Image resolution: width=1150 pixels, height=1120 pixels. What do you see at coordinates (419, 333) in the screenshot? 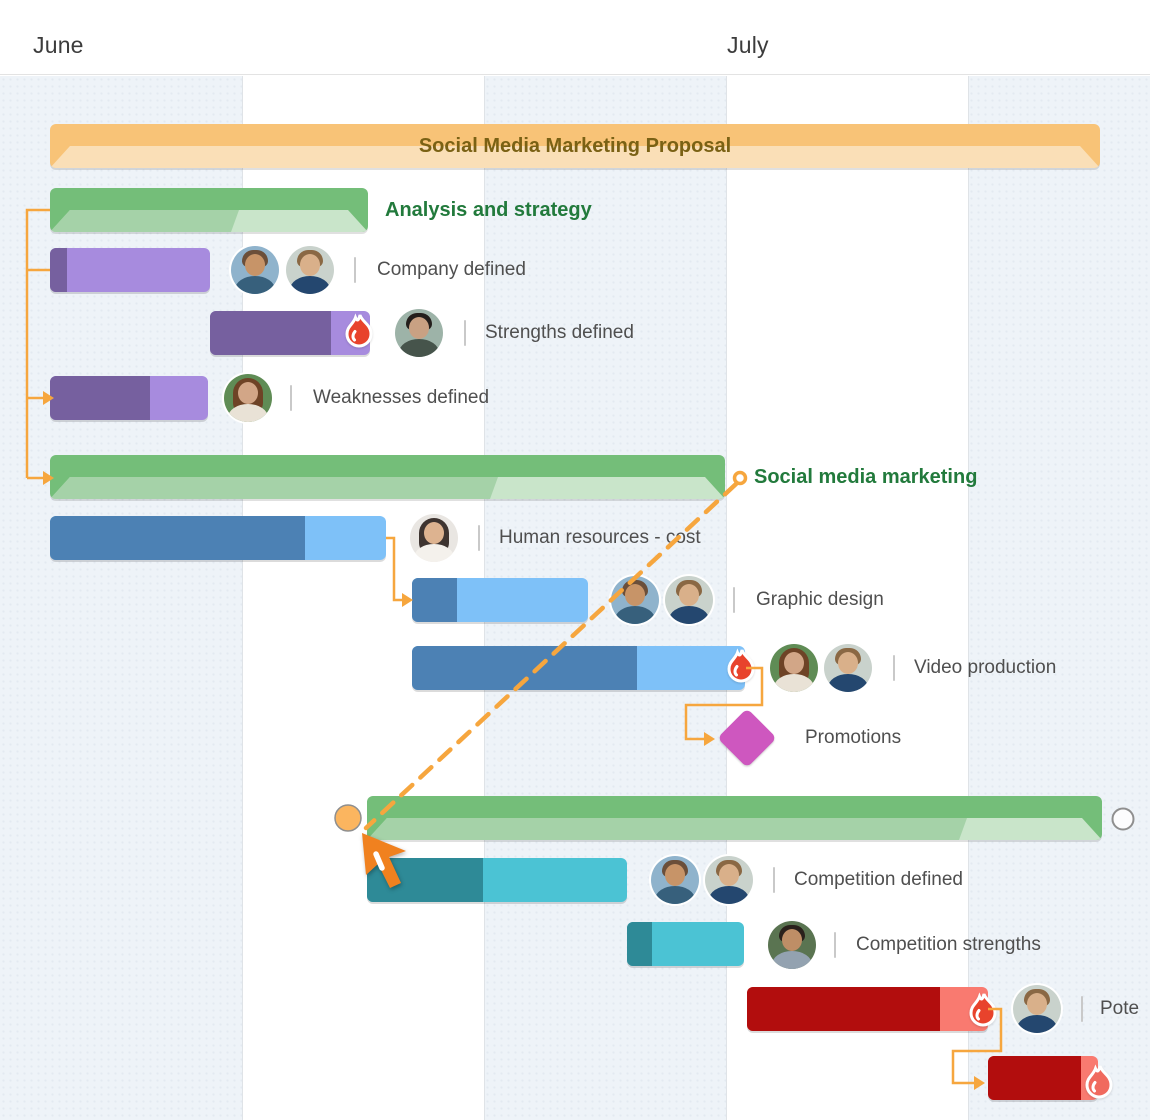
I see `avatar-man-dark-hair` at bounding box center [419, 333].